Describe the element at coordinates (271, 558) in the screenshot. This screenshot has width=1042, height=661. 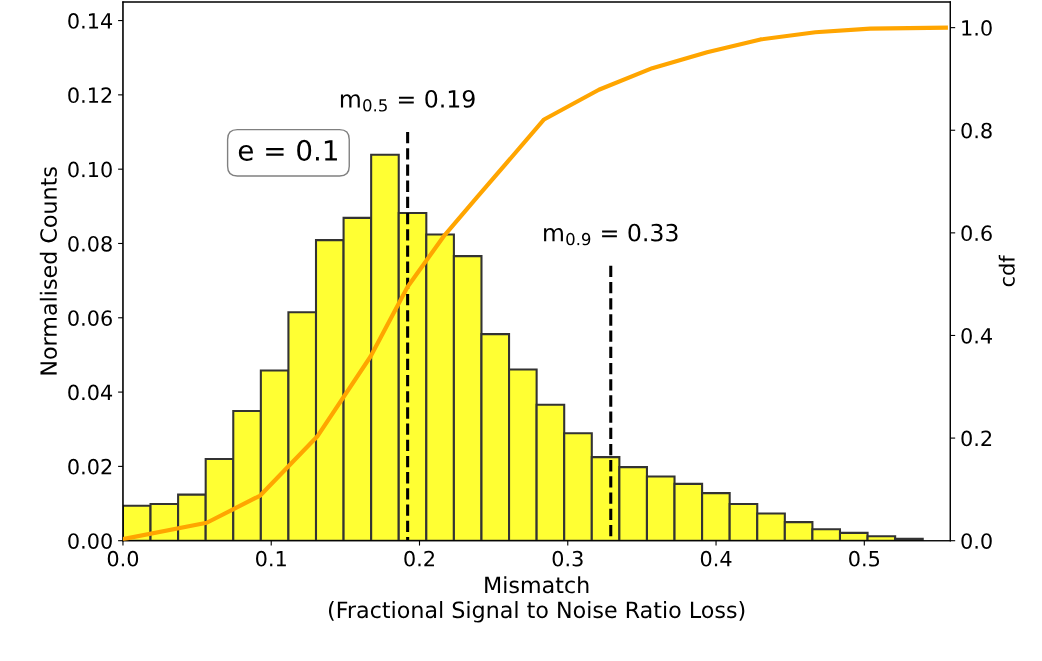
I see `x-tick-label: 0.1` at that location.